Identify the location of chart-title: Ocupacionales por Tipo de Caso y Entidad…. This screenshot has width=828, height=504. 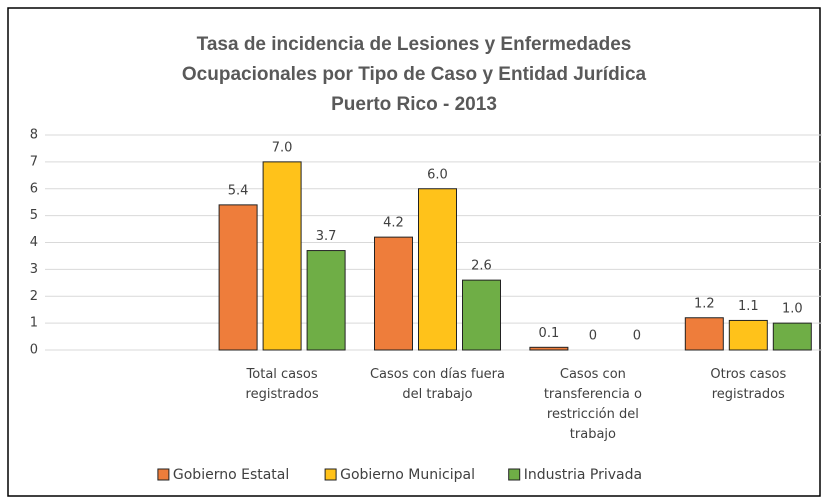
(414, 74).